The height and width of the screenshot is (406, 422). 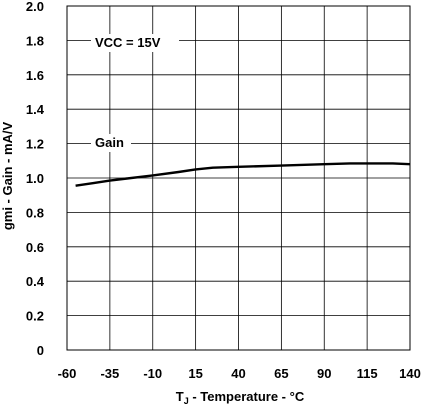 What do you see at coordinates (281, 373) in the screenshot?
I see `x-tick-label: 65` at bounding box center [281, 373].